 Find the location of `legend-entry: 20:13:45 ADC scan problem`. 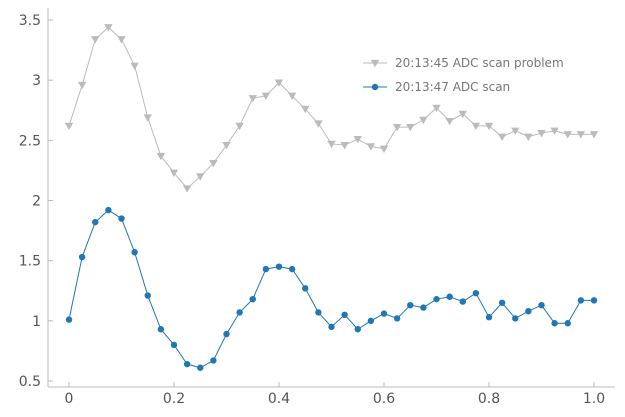

legend-entry: 20:13:45 ADC scan problem is located at coordinates (463, 63).